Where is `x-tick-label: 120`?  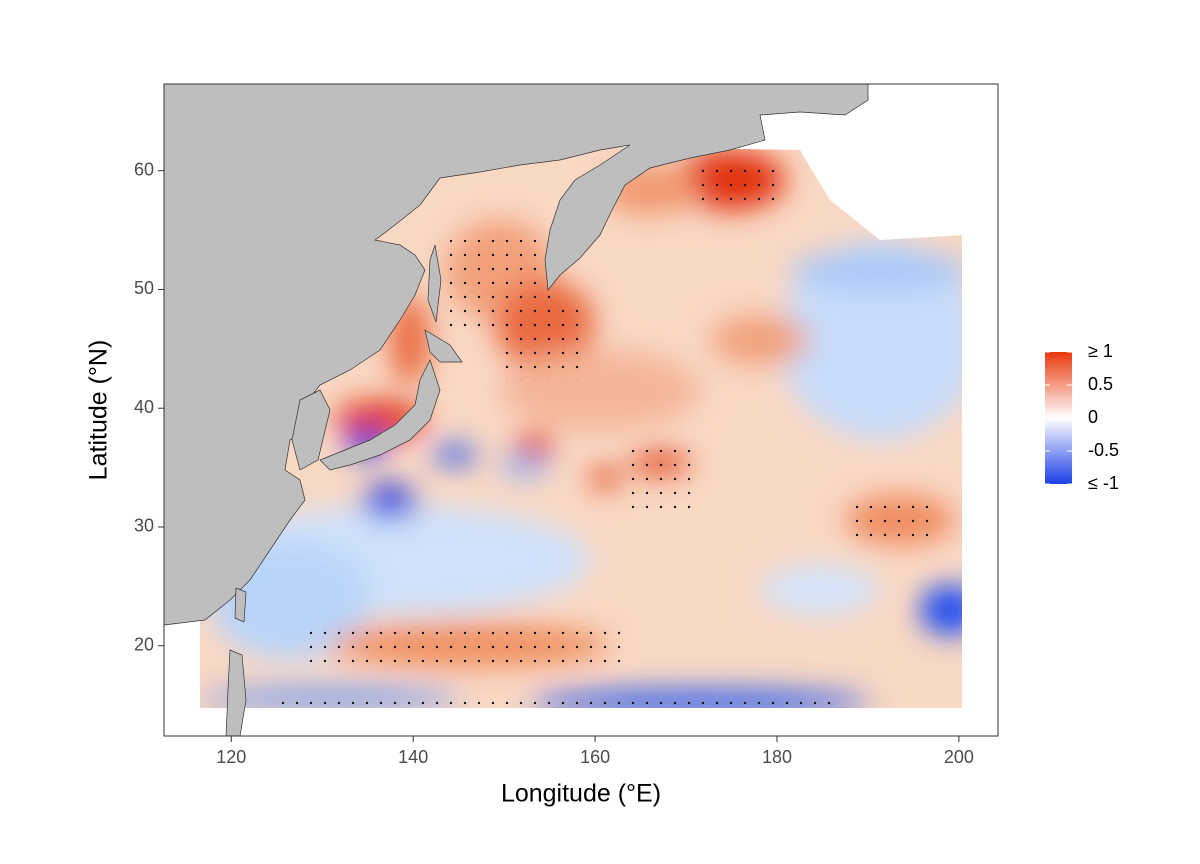 x-tick-label: 120 is located at coordinates (231, 757).